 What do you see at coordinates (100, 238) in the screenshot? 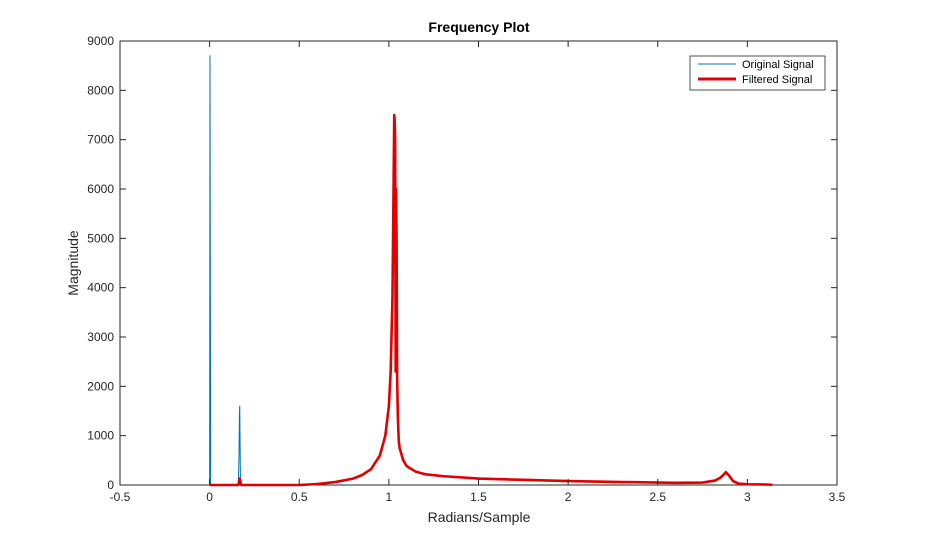
I see `y-tick-label: 5000` at bounding box center [100, 238].